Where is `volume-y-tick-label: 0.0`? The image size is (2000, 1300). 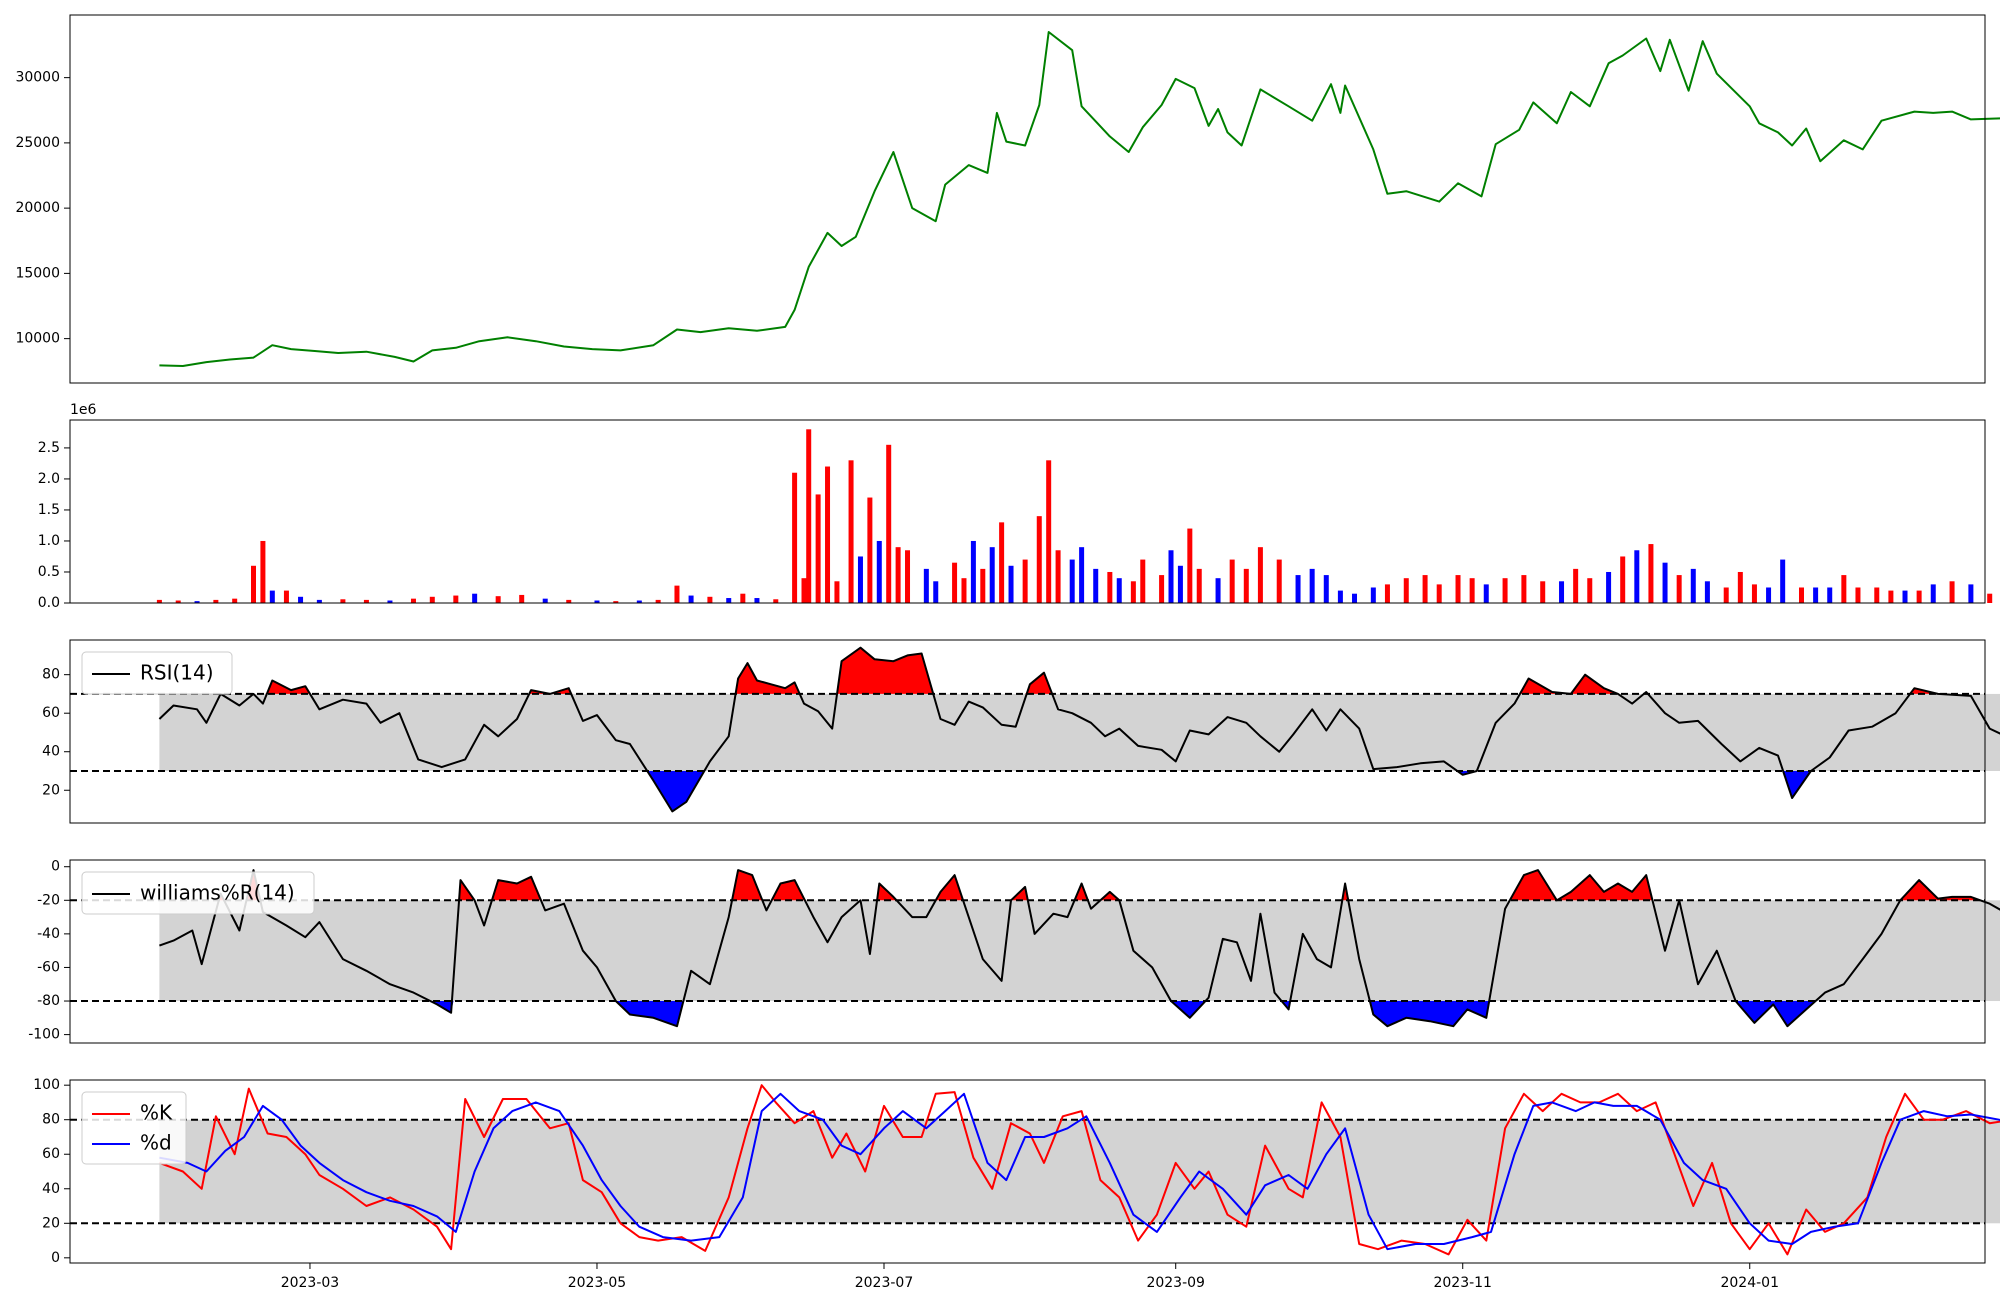 volume-y-tick-label: 0.0 is located at coordinates (49, 603).